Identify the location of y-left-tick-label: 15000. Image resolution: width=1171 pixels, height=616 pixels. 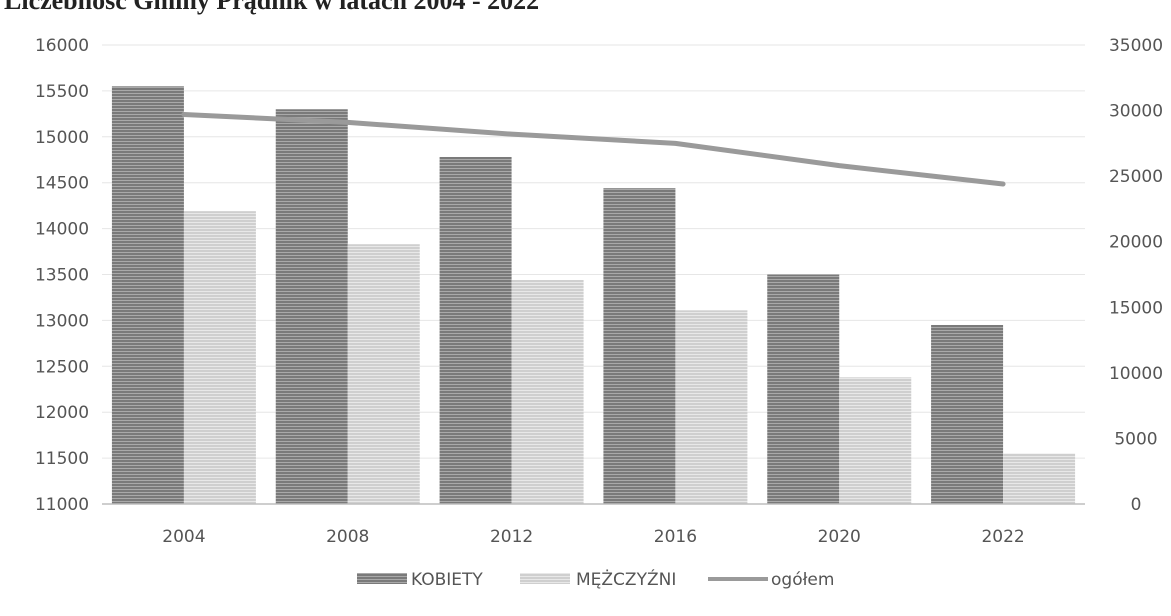
(62, 138).